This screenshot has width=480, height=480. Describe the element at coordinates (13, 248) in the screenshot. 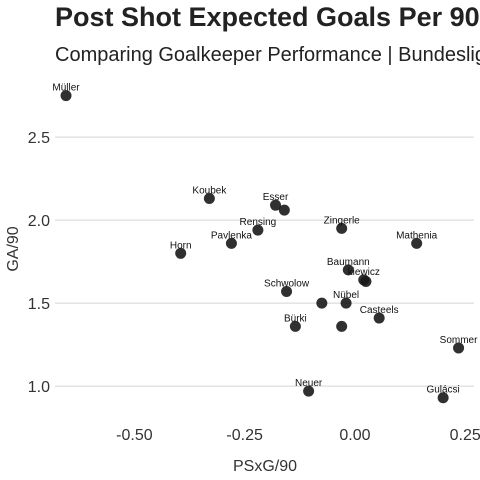

I see `y-axis-label: GA/90` at that location.